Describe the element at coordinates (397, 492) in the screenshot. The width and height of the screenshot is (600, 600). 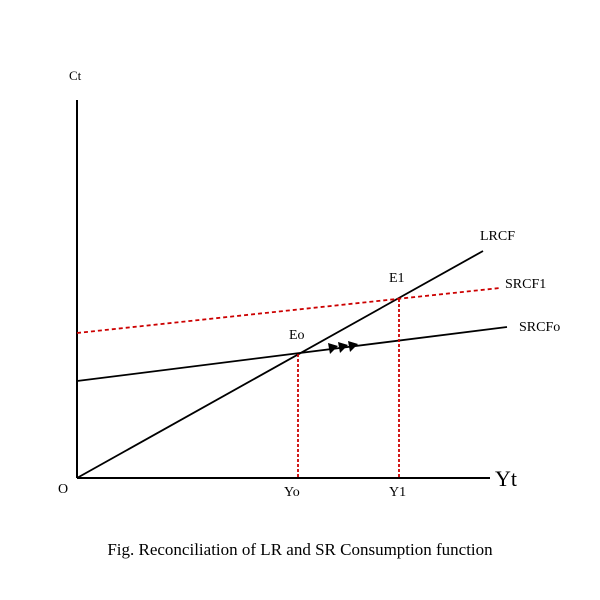
I see `y1-tick-label: Y1` at that location.